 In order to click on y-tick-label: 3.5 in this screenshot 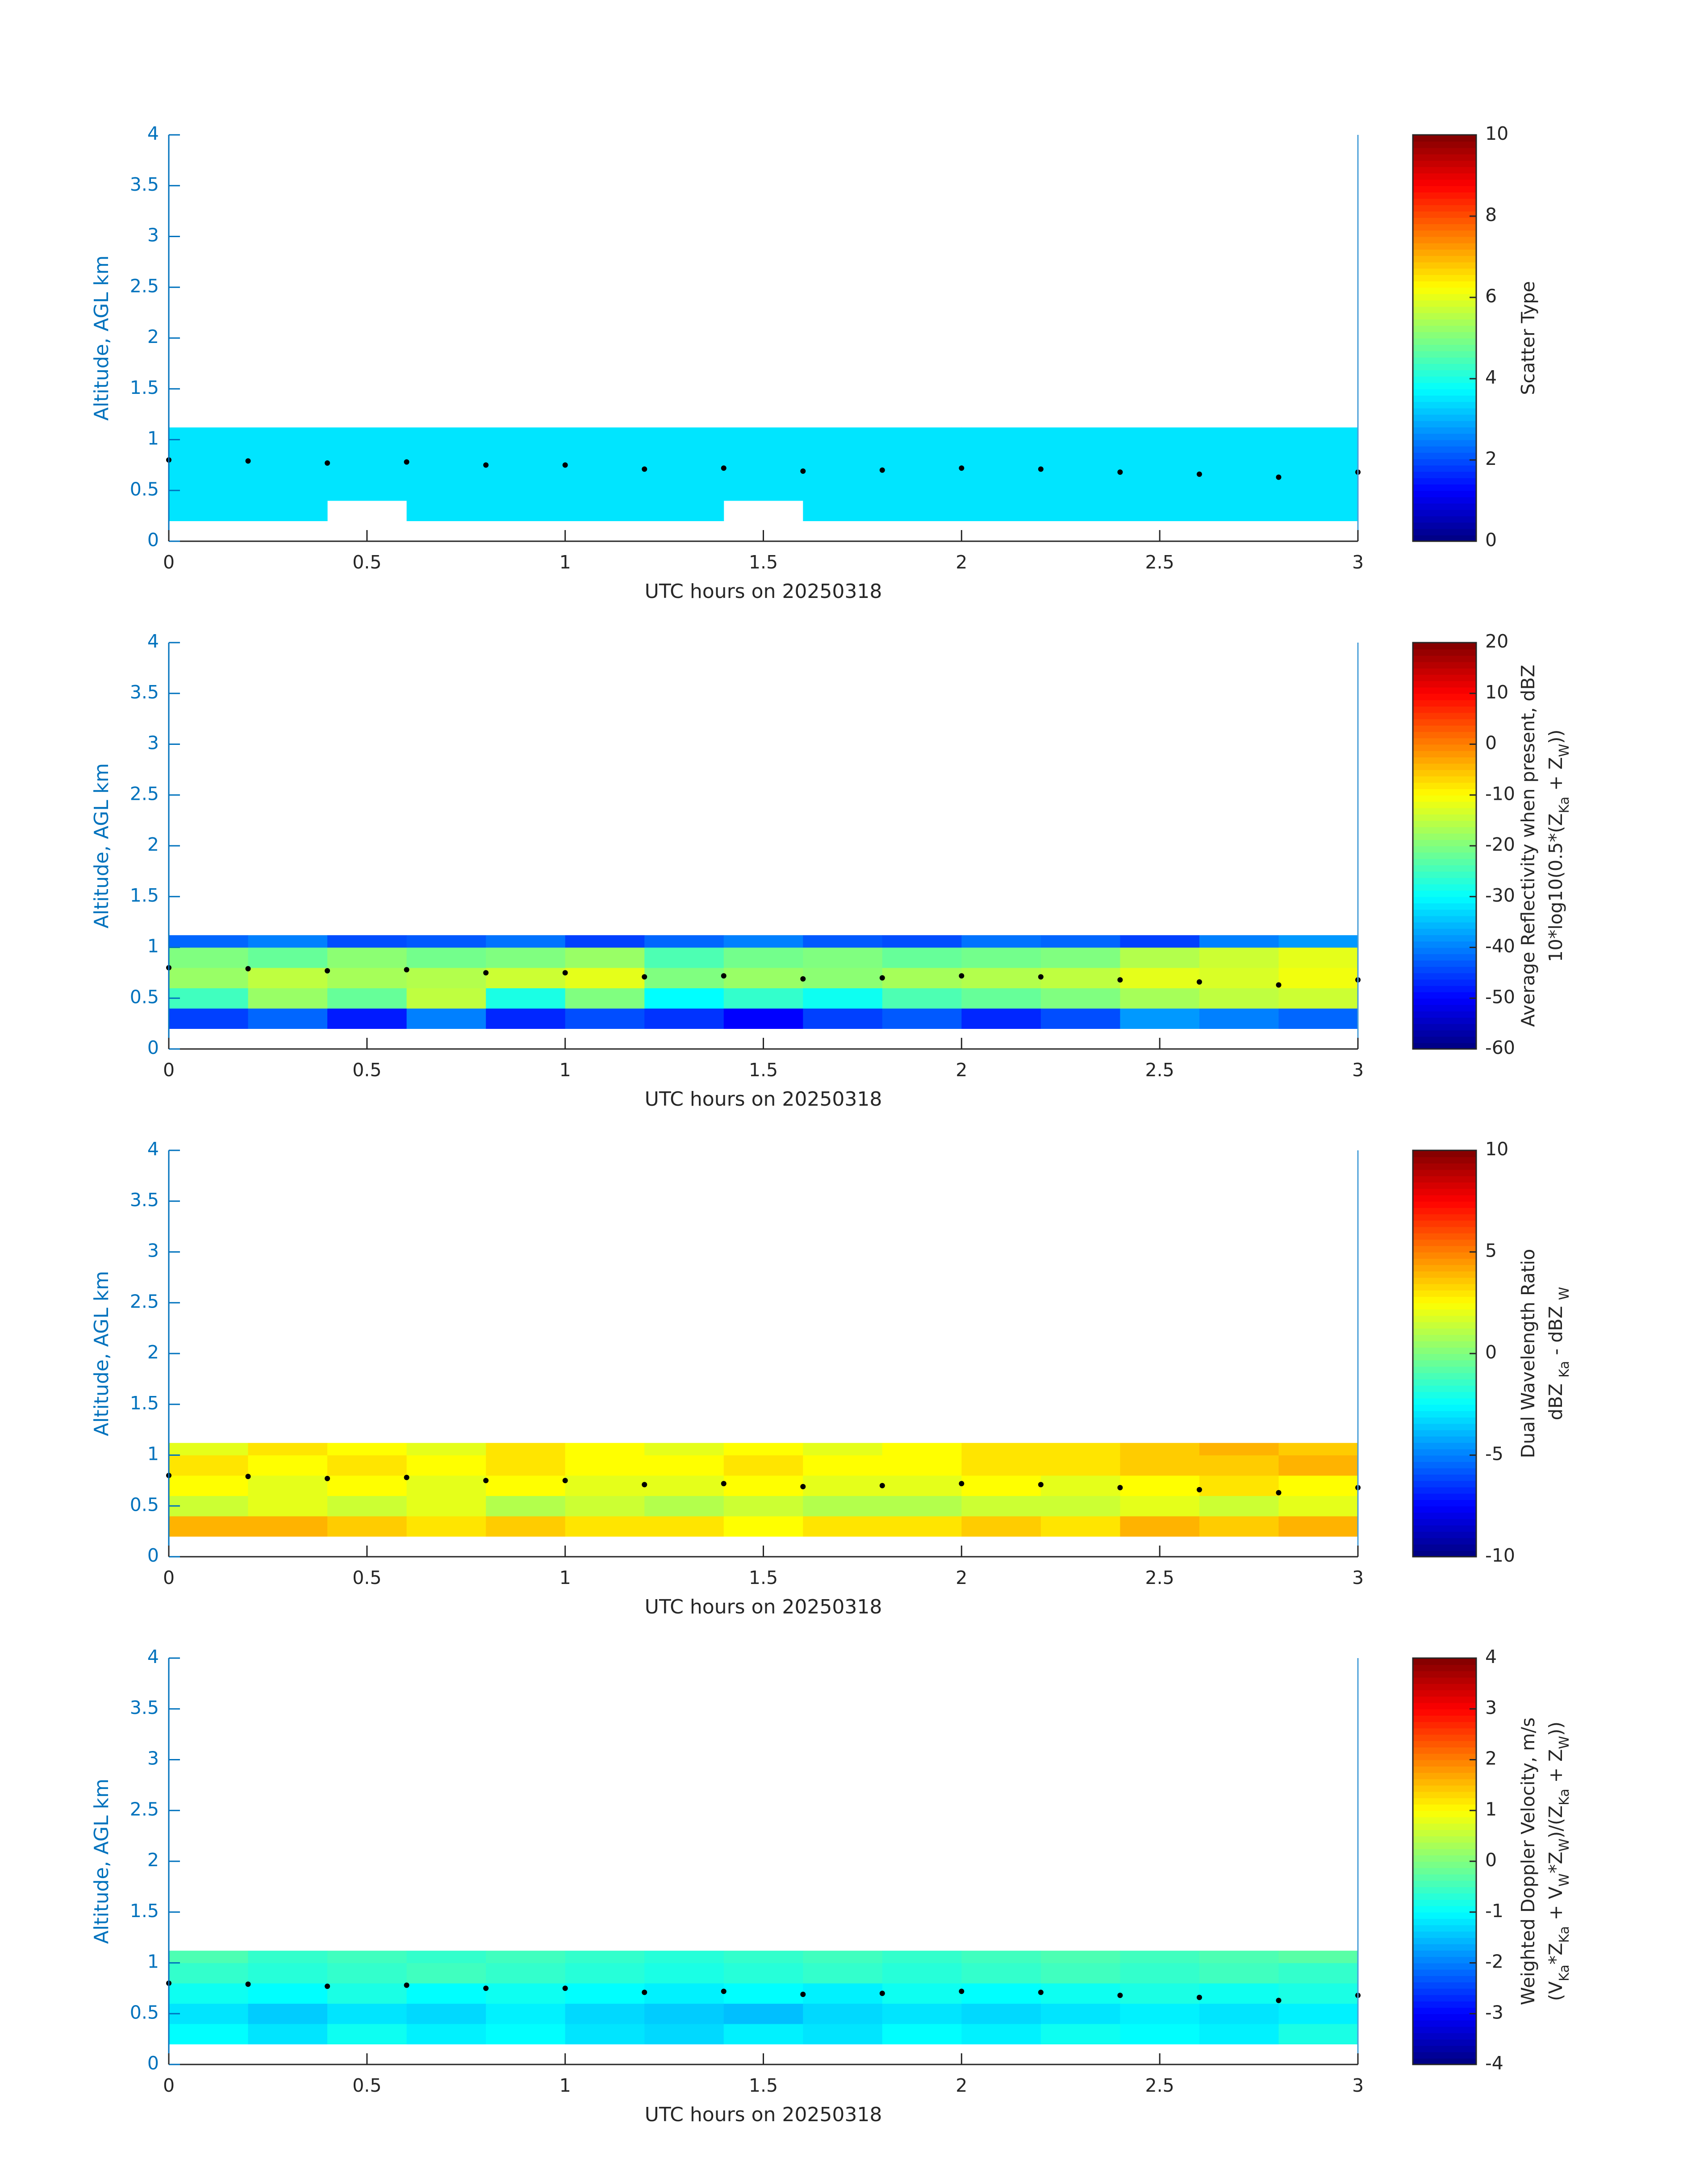, I will do `click(144, 1707)`.